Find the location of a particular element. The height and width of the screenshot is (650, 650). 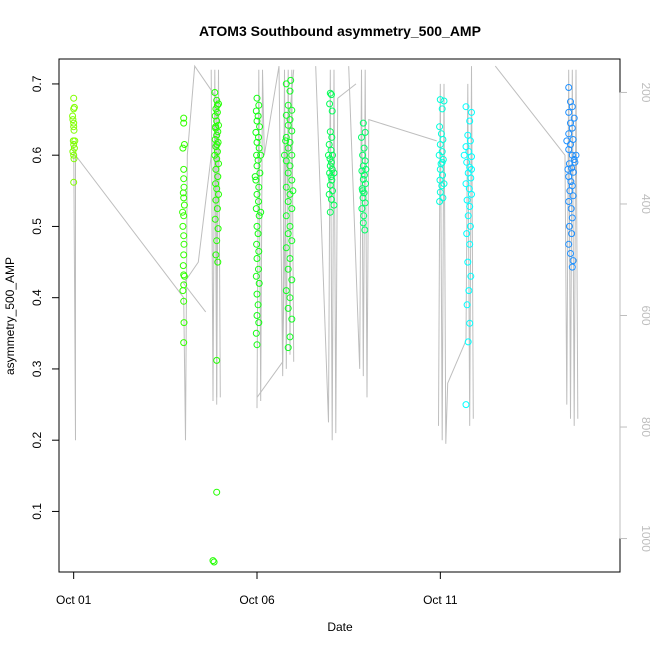

y-tick-label-5: 0.6 is located at coordinates (37, 155).